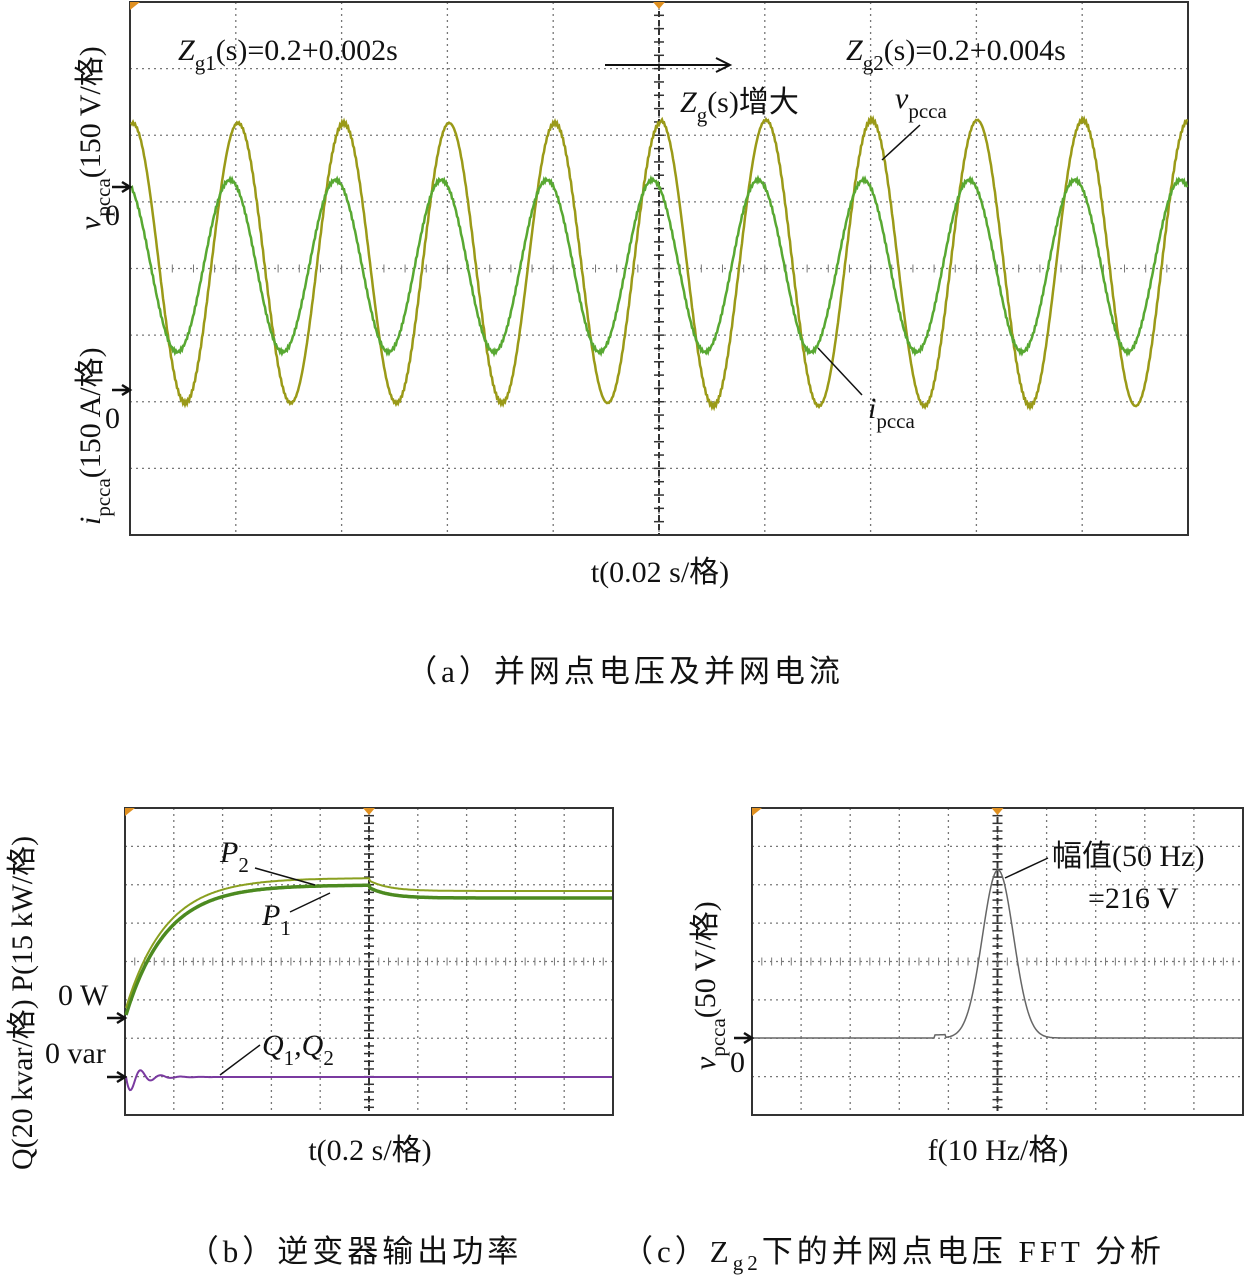  What do you see at coordinates (737, 1062) in the screenshot?
I see `zero: 0` at bounding box center [737, 1062].